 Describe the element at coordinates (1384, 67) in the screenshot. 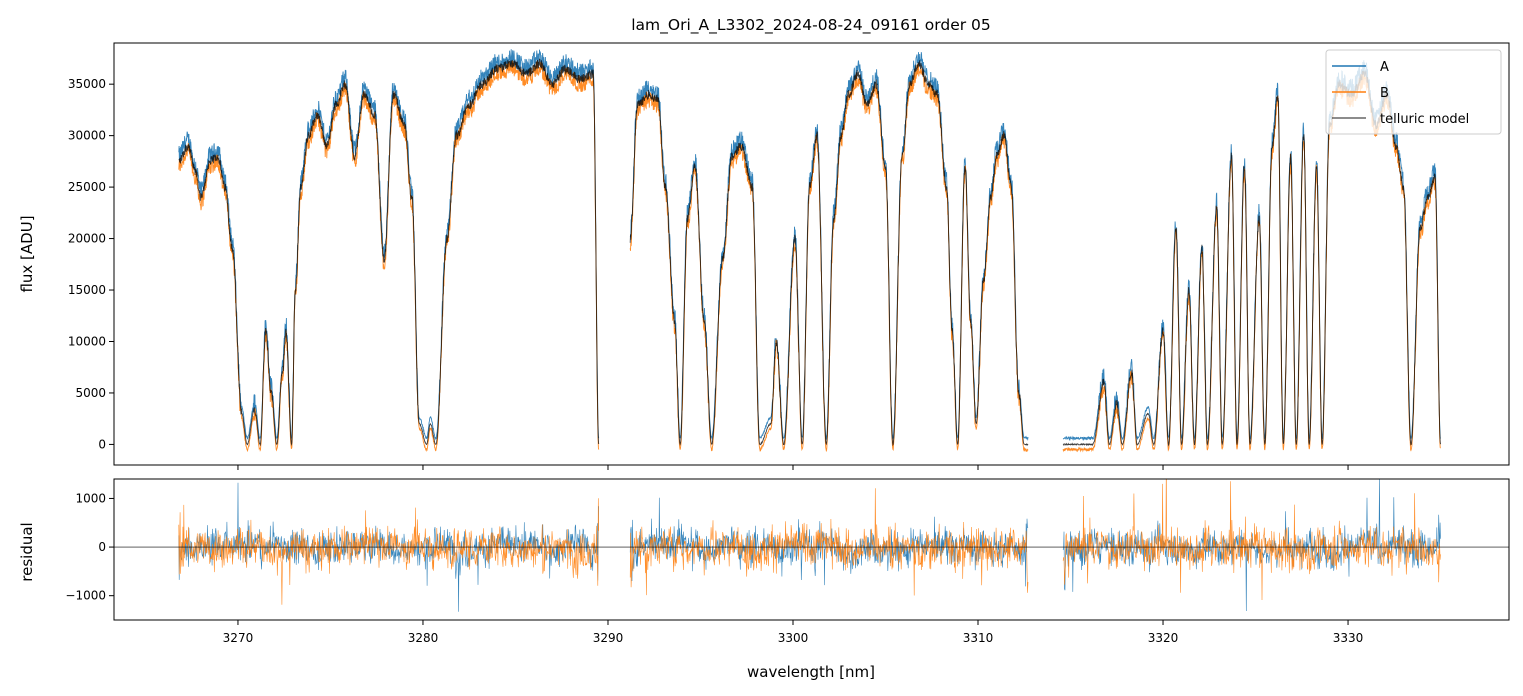

I see `legend-label-a: A` at that location.